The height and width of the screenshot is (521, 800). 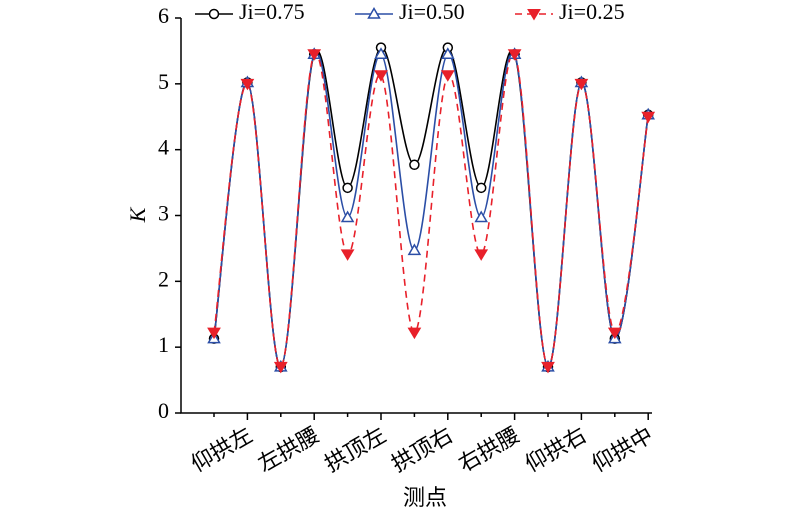 I want to click on y-axis-label: K, so click(x=137, y=214).